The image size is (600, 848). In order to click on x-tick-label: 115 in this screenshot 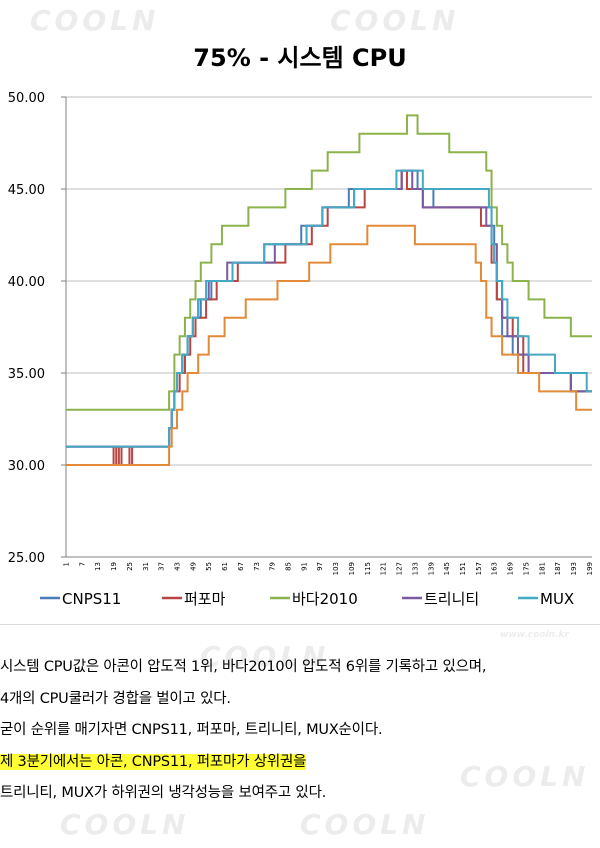, I will do `click(368, 568)`.